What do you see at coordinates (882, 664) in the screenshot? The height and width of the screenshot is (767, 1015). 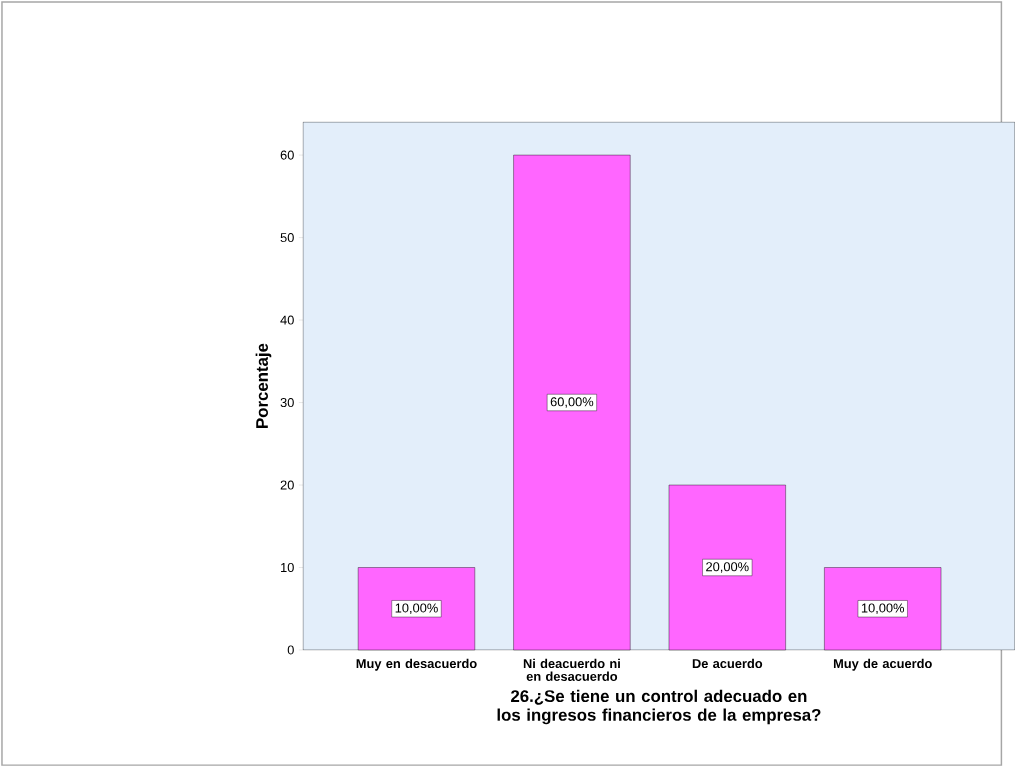 I see `x-tick-label: Muy de acuerdo` at bounding box center [882, 664].